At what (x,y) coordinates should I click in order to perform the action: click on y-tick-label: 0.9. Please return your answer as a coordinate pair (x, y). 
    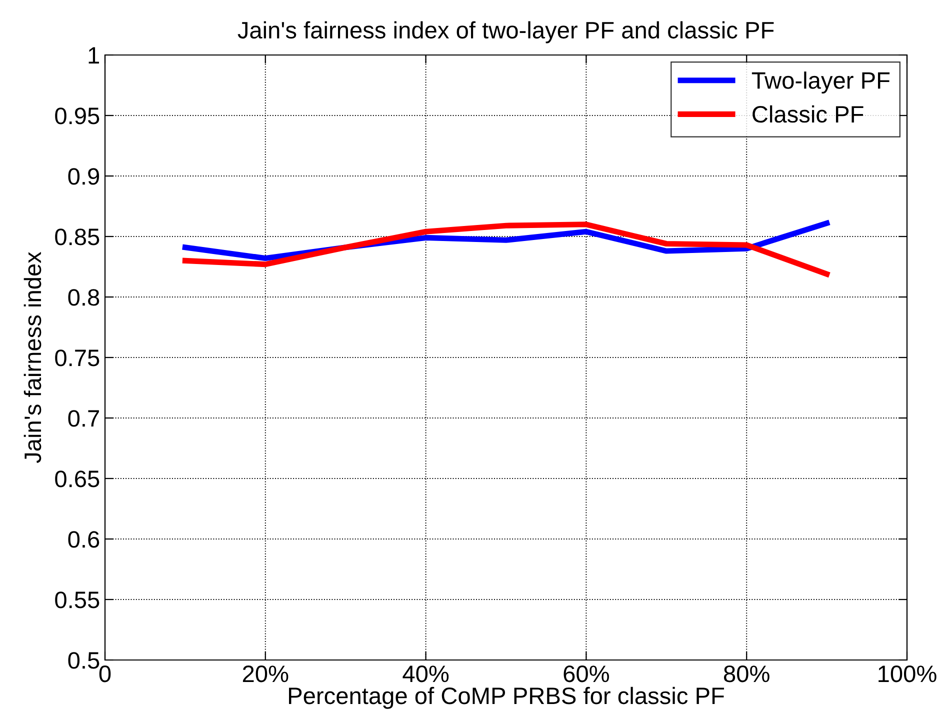
    Looking at the image, I should click on (84, 176).